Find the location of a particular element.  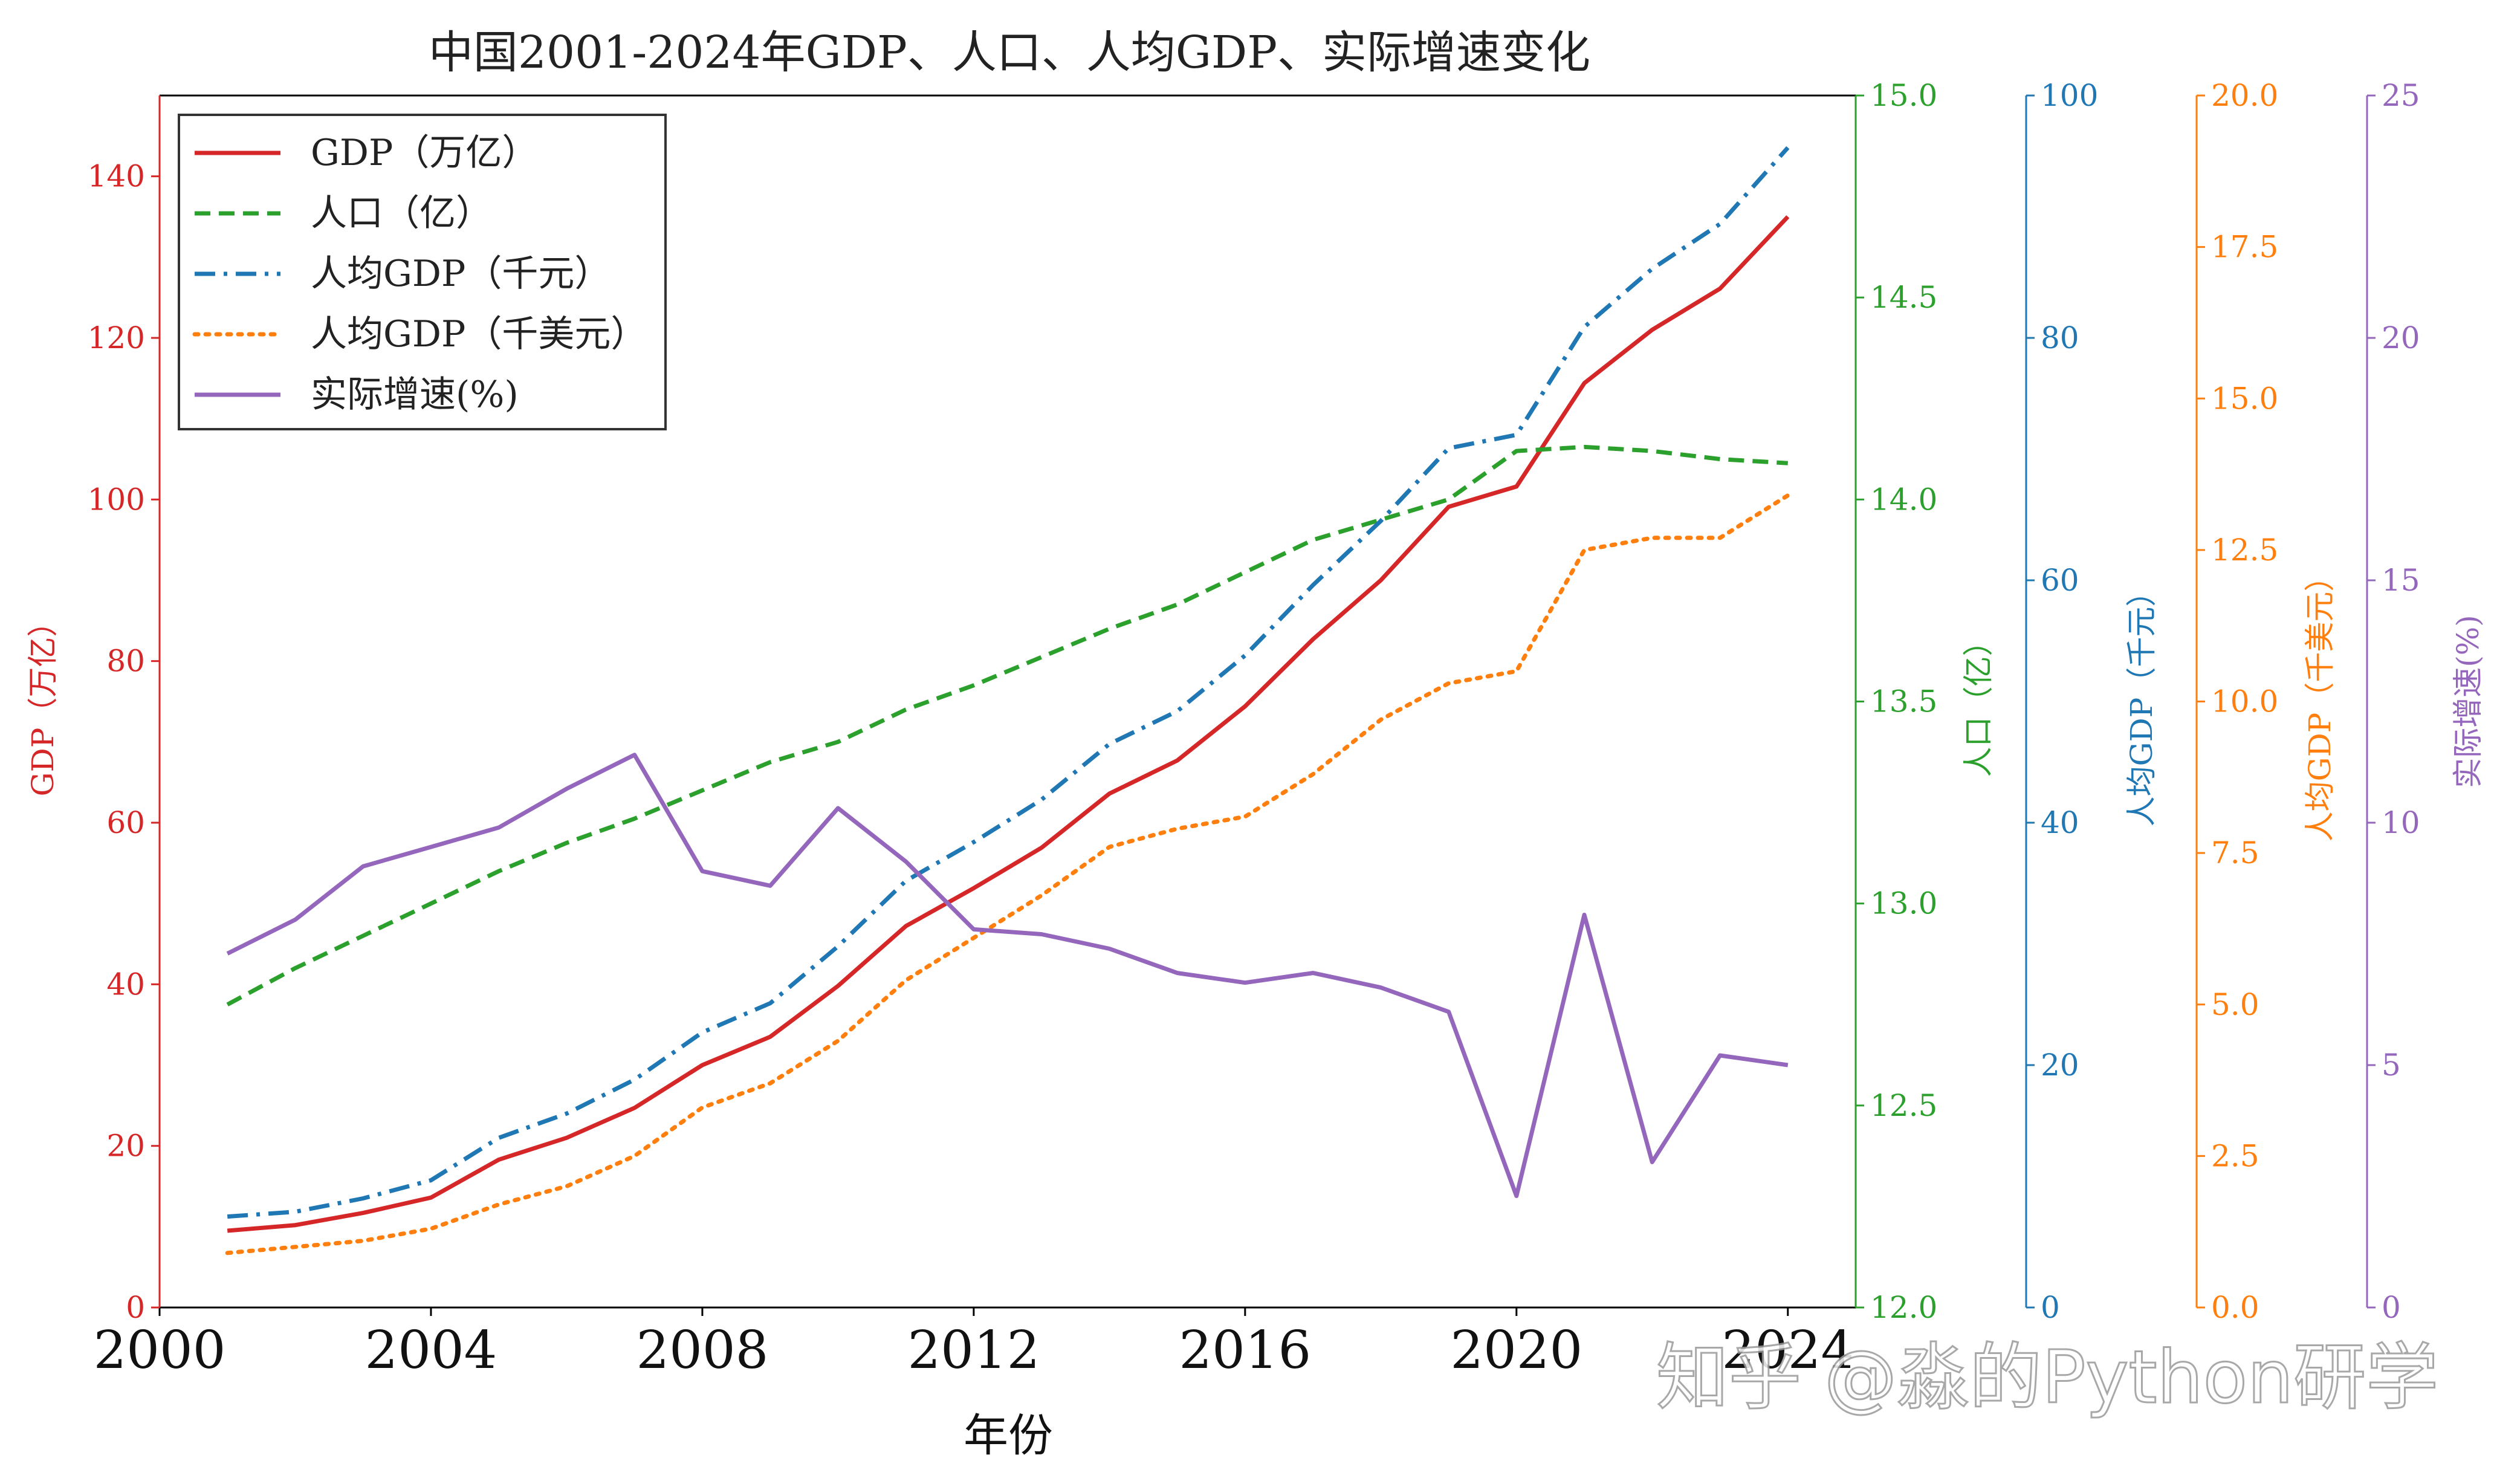

x-axis-label: 年份 is located at coordinates (1008, 1436).